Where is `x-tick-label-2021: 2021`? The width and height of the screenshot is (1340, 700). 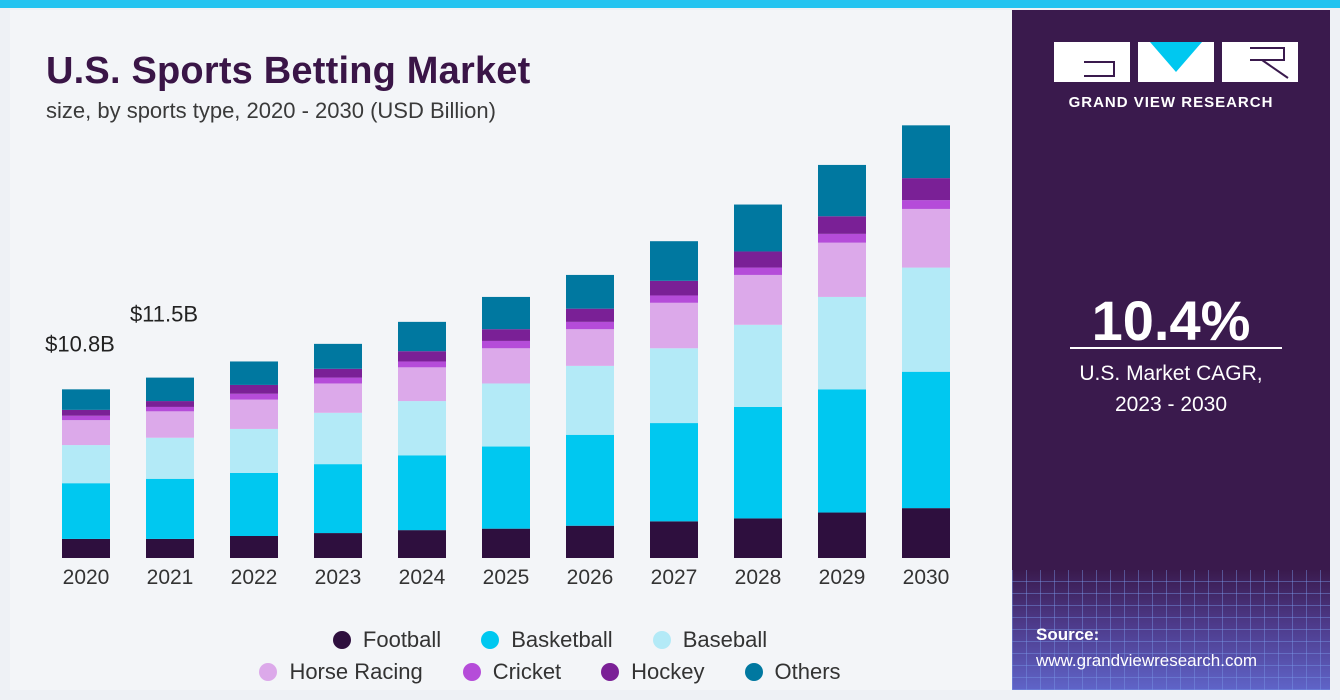
x-tick-label-2021: 2021 is located at coordinates (170, 577).